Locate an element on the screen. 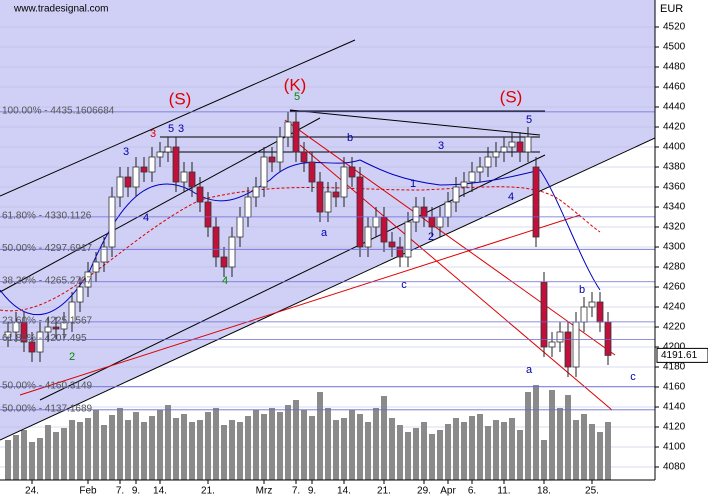 The image size is (708, 500). x-tick-label: 21. is located at coordinates (208, 491).